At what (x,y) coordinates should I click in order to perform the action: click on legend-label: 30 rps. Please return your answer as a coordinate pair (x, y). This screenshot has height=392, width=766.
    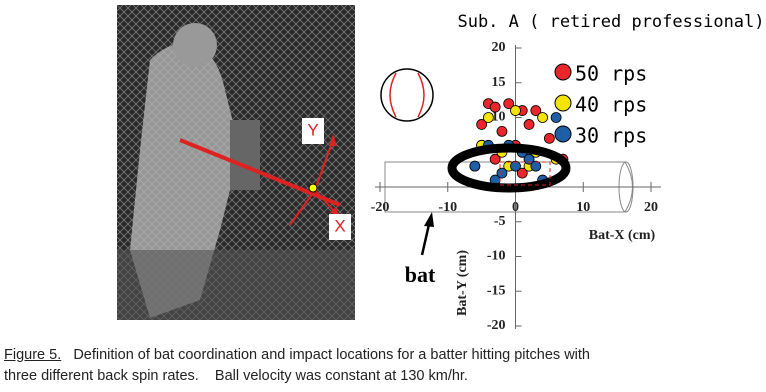
    Looking at the image, I should click on (611, 136).